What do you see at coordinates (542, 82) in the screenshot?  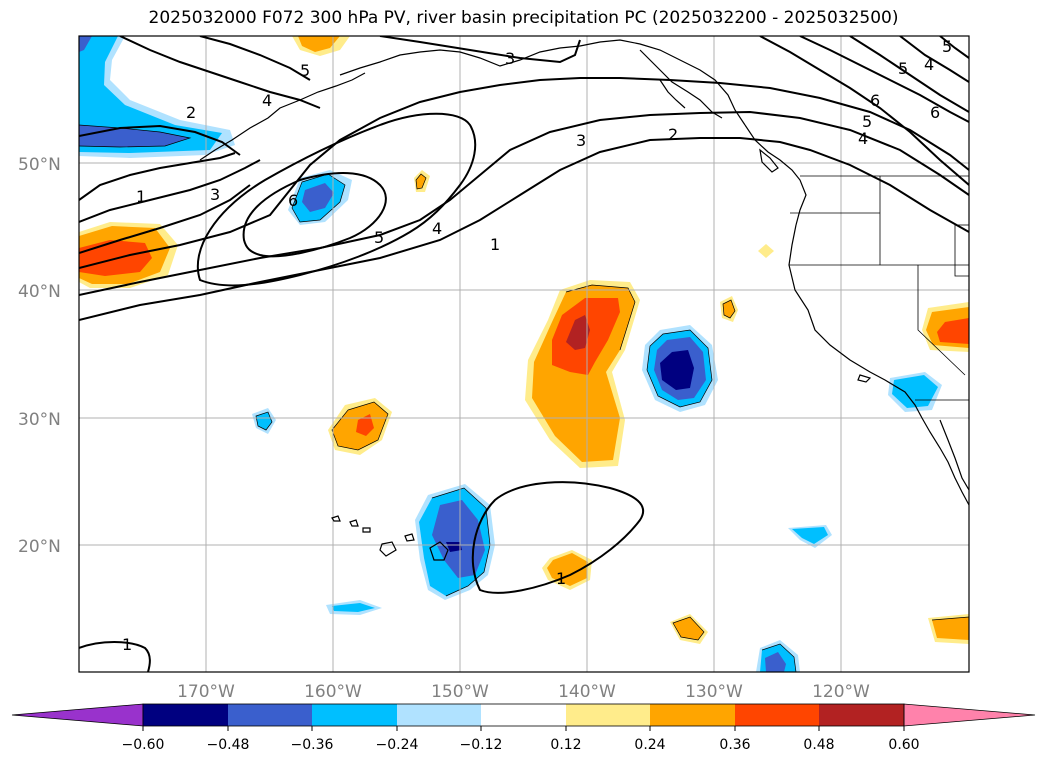 I see `coast-alaska` at bounding box center [542, 82].